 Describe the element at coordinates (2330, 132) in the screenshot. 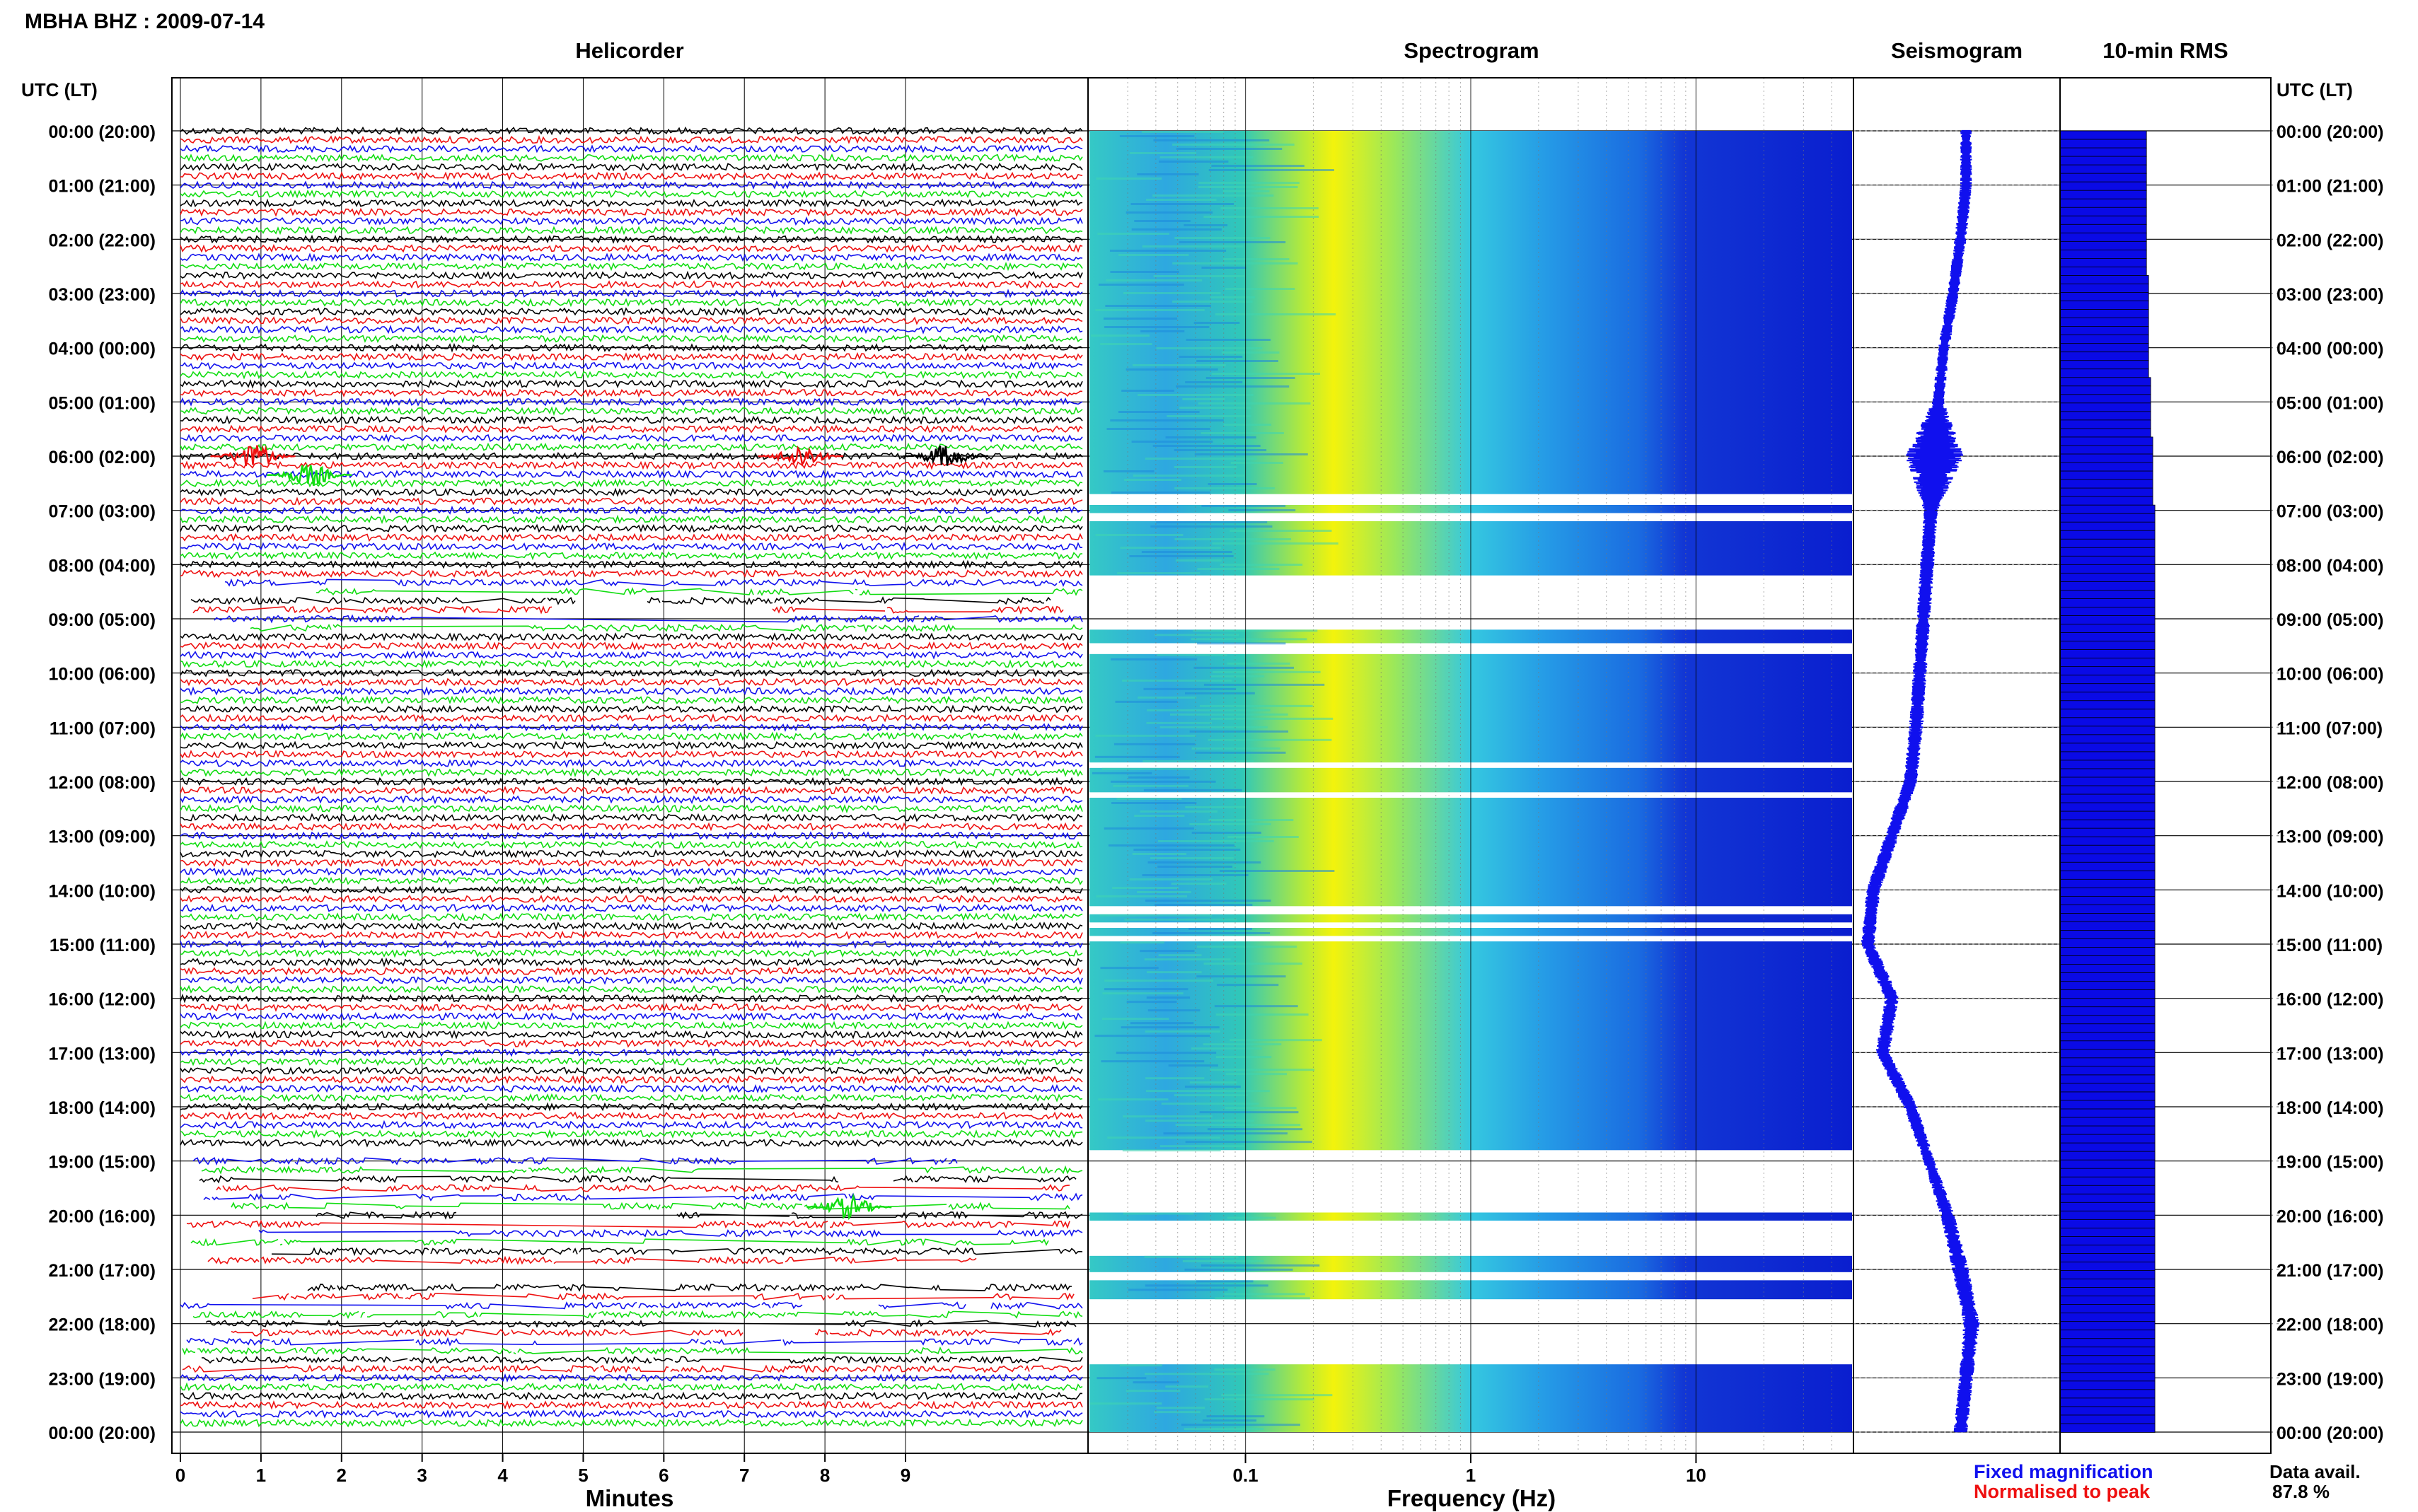

I see `time-tick-label-right: 00:00 (20:00)` at that location.